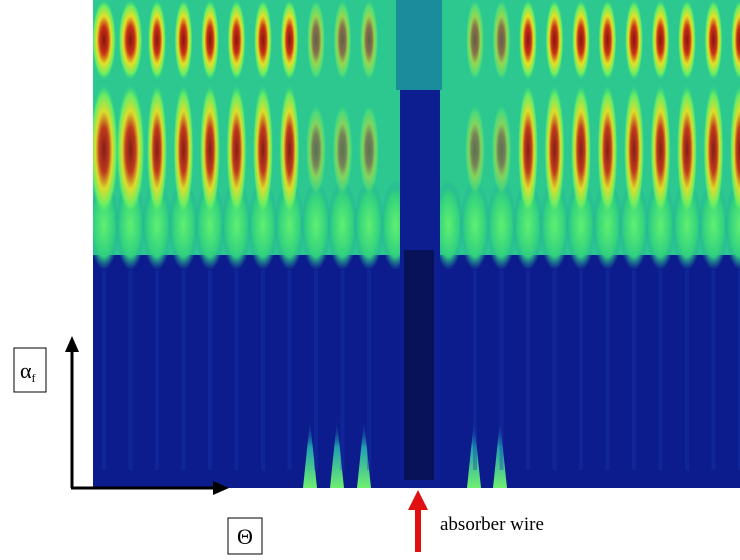 This screenshot has width=740, height=560. I want to click on absorber-core, so click(419, 365).